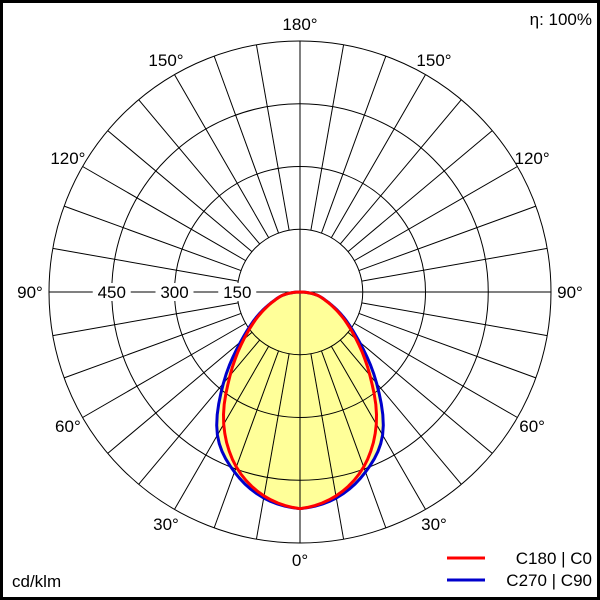 This screenshot has width=600, height=600. Describe the element at coordinates (36, 581) in the screenshot. I see `unit-label: cd/klm` at that location.